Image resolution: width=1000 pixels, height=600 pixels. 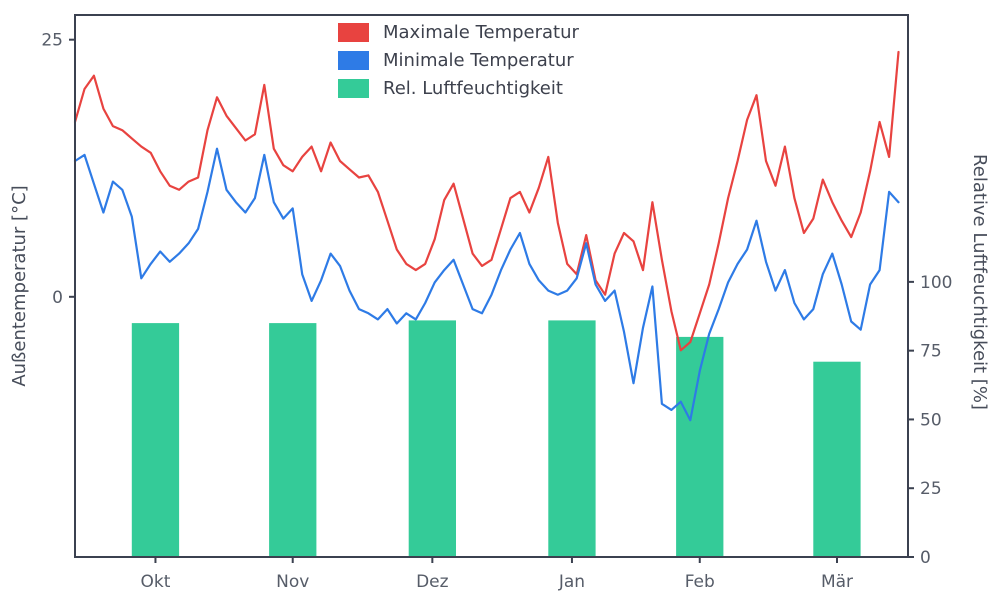 What do you see at coordinates (293, 440) in the screenshot?
I see `humidity-bar-Nov` at bounding box center [293, 440].